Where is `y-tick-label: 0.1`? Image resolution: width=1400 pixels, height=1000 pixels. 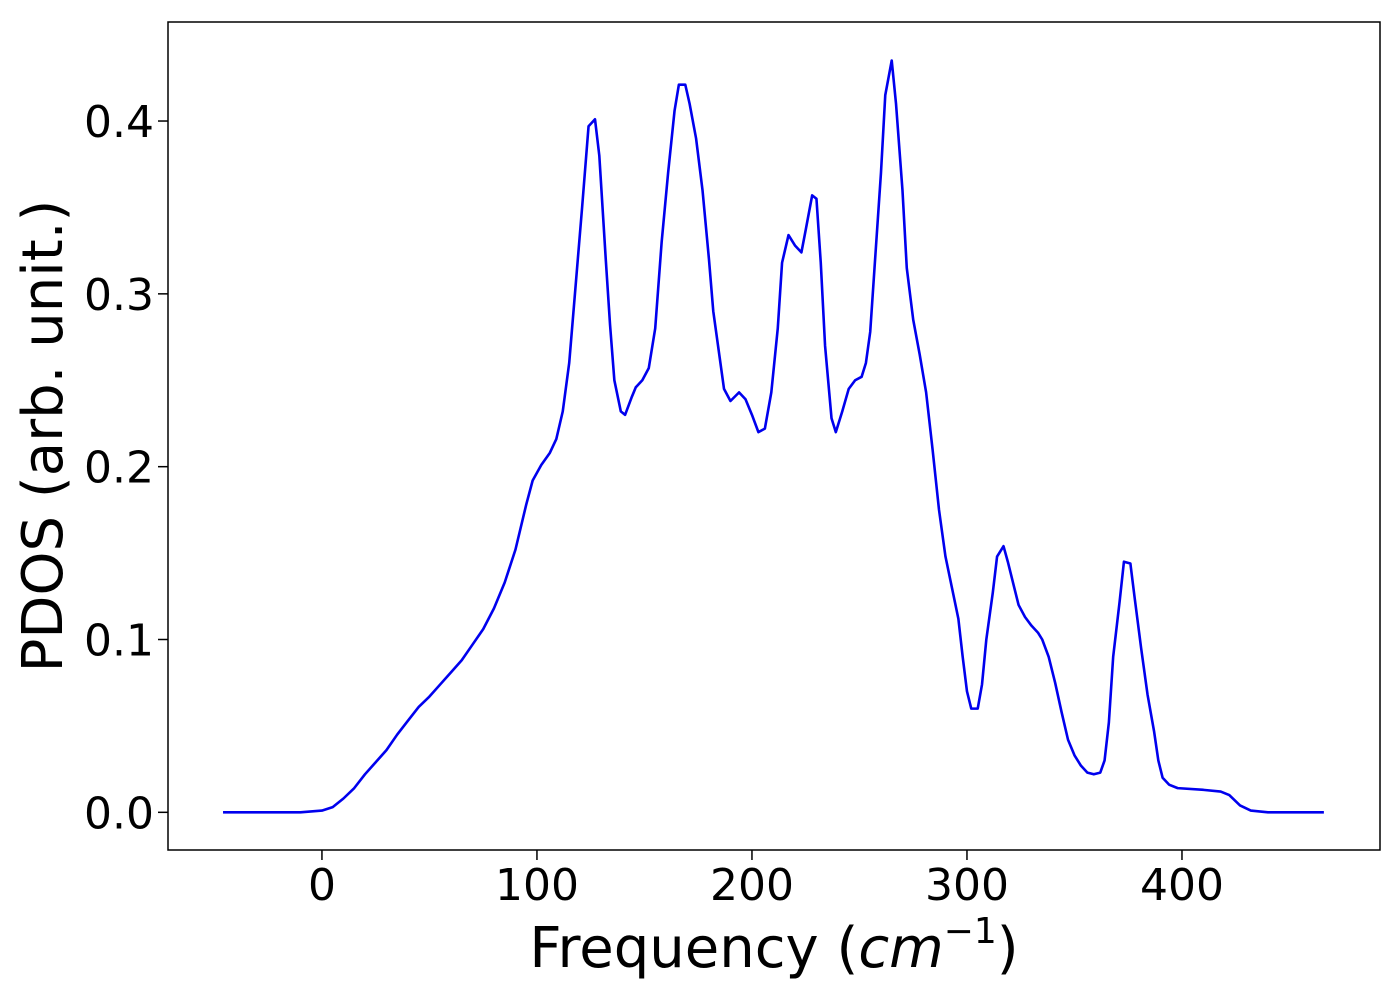 y-tick-label: 0.1 is located at coordinates (119, 641).